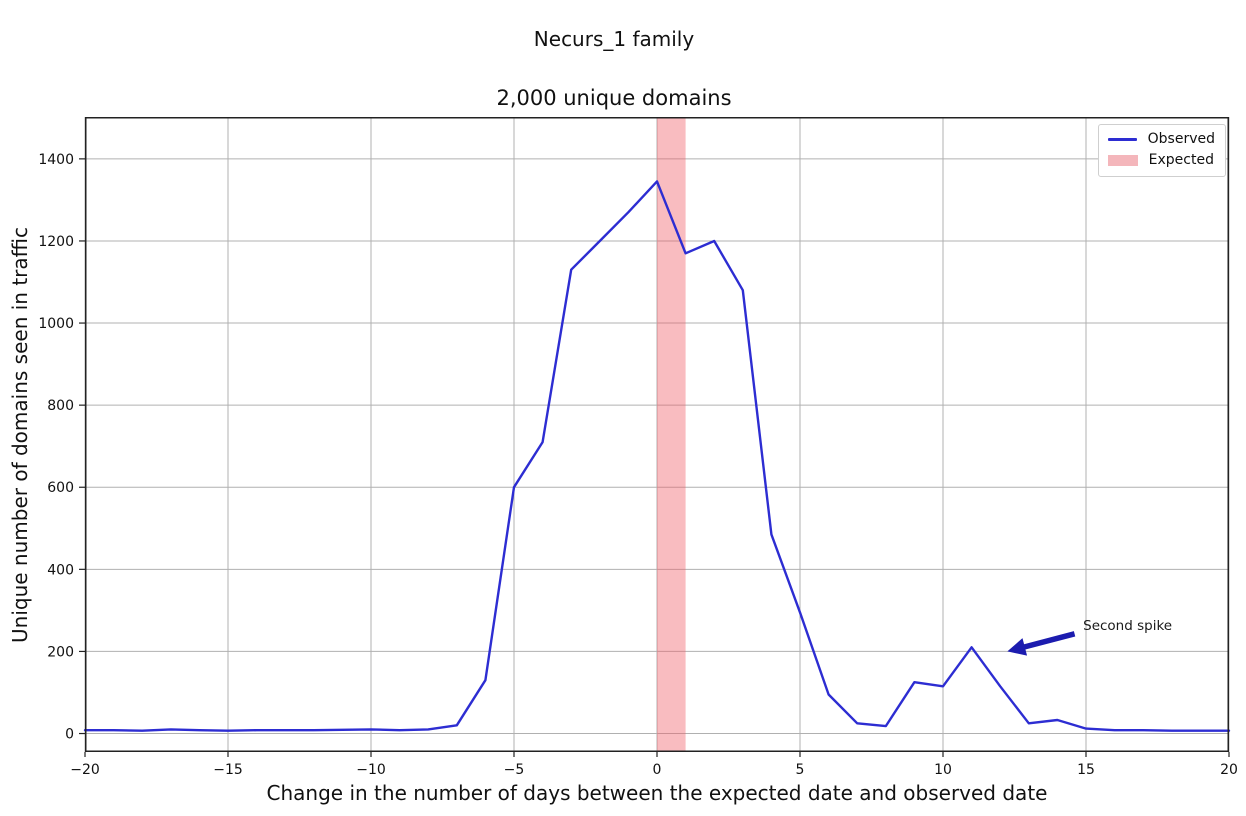 The width and height of the screenshot is (1246, 816). Describe the element at coordinates (1229, 770) in the screenshot. I see `x-tick-label: 20` at that location.